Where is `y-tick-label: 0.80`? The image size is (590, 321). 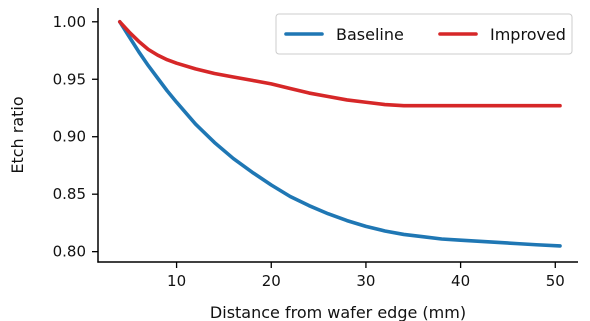
y-tick-label: 0.80 is located at coordinates (69, 252).